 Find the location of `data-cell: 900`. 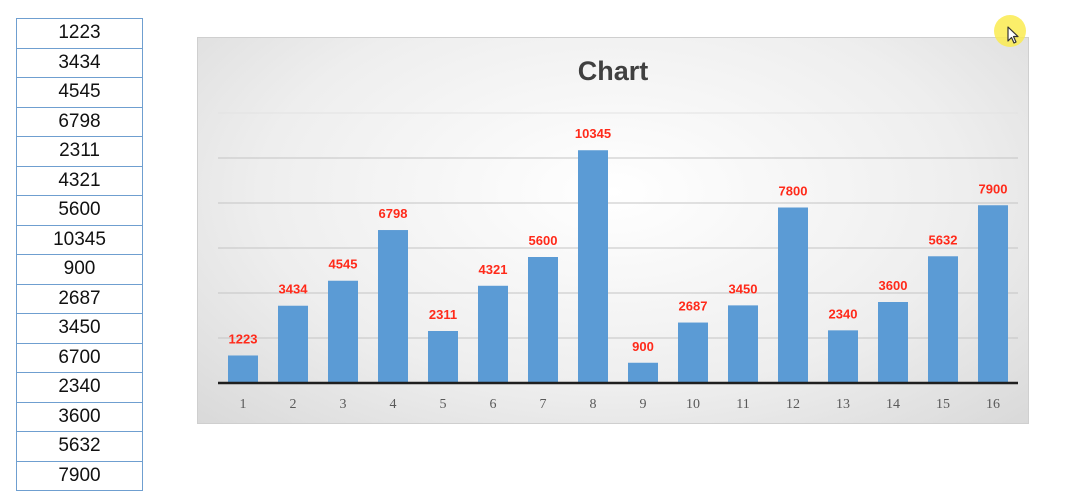

data-cell: 900 is located at coordinates (79, 270).